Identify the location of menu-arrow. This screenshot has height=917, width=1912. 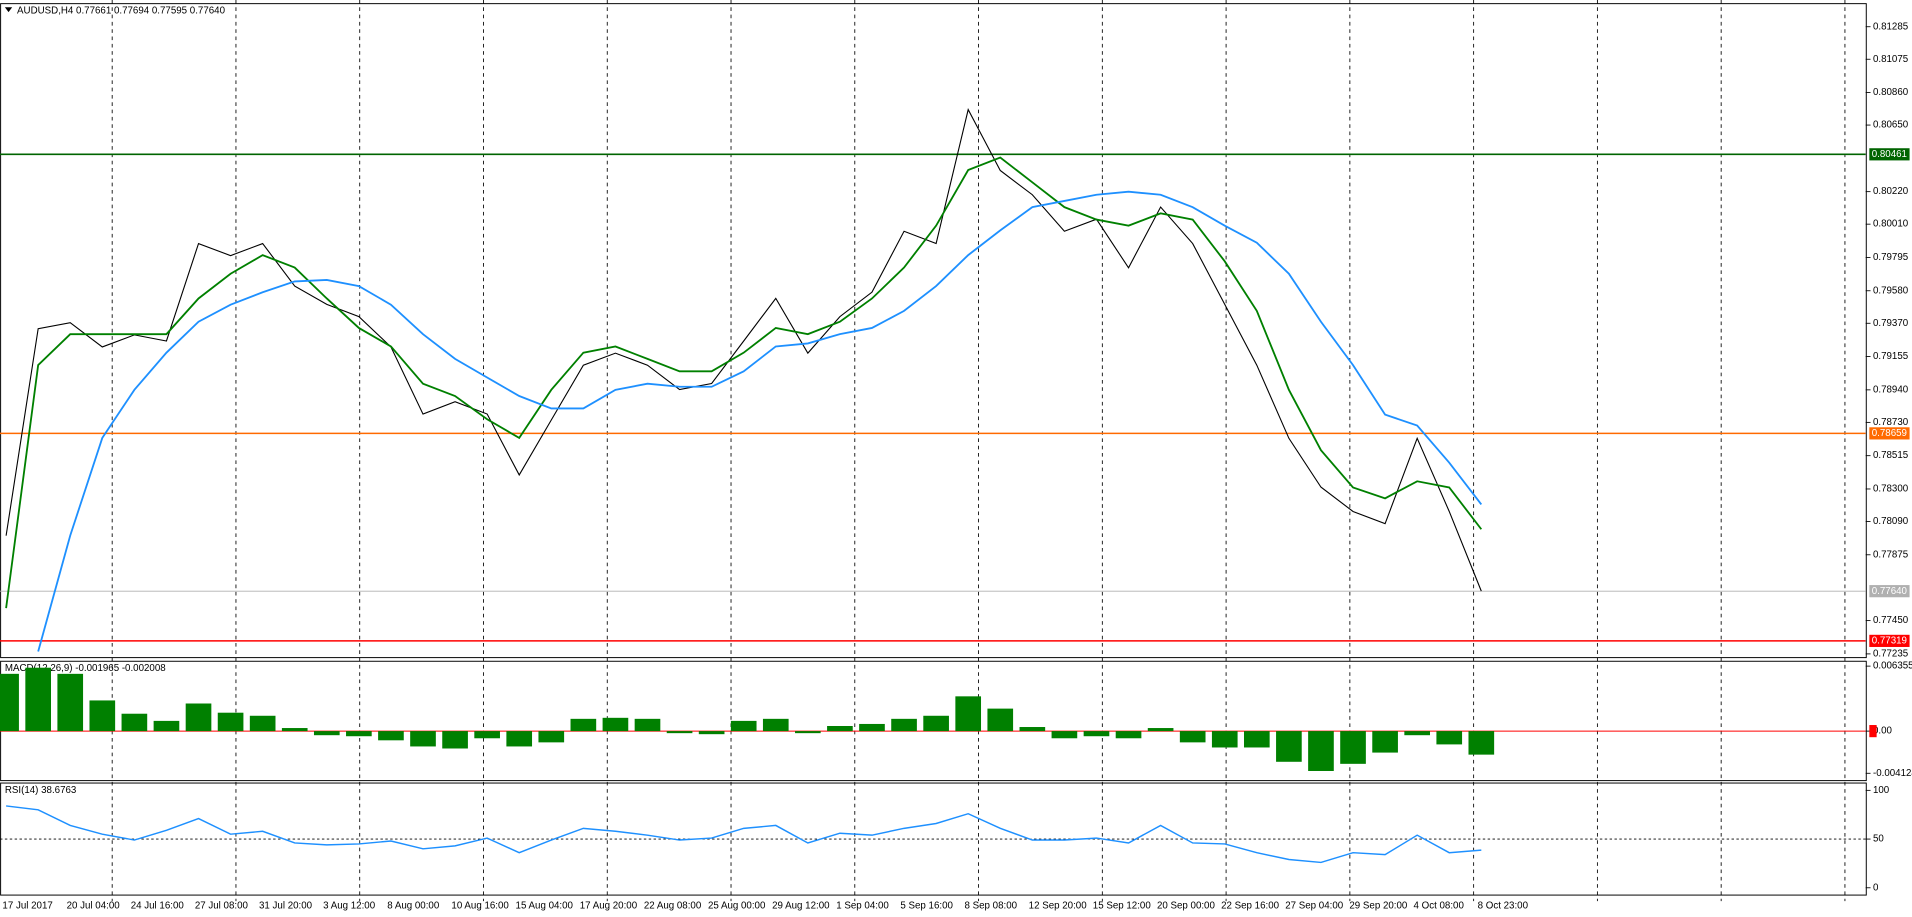
(8, 10).